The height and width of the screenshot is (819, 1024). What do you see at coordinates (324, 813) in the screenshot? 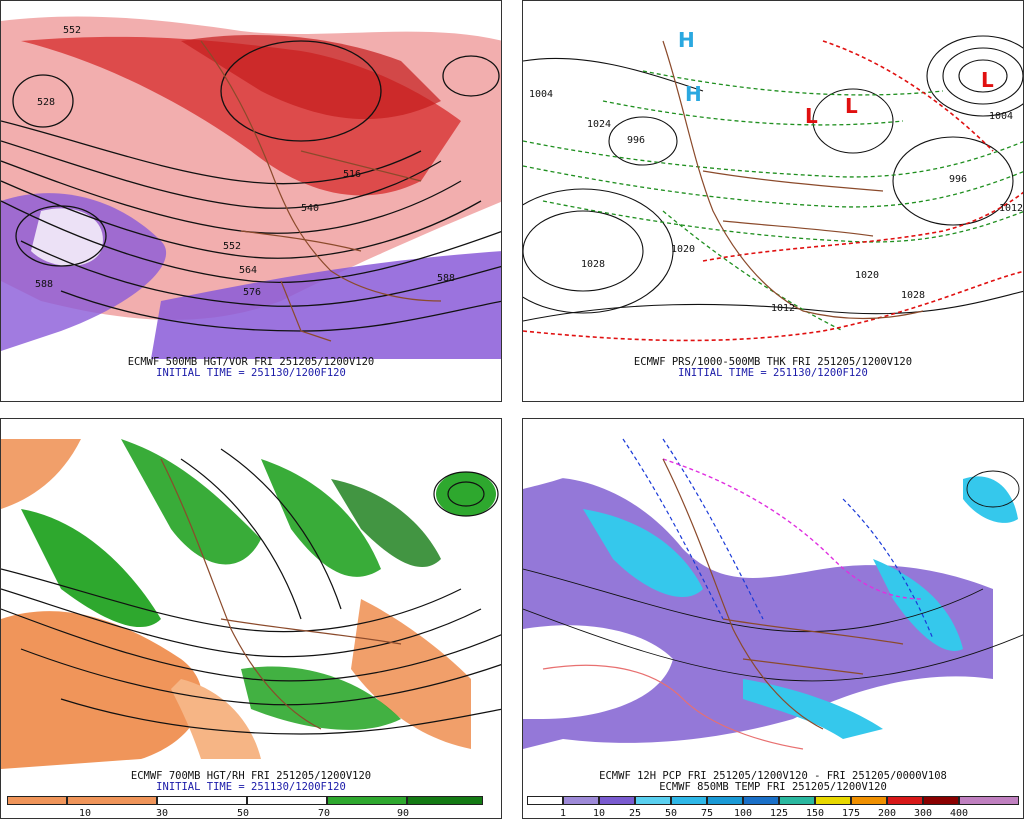
I see `colorbar-label: 70` at bounding box center [324, 813].